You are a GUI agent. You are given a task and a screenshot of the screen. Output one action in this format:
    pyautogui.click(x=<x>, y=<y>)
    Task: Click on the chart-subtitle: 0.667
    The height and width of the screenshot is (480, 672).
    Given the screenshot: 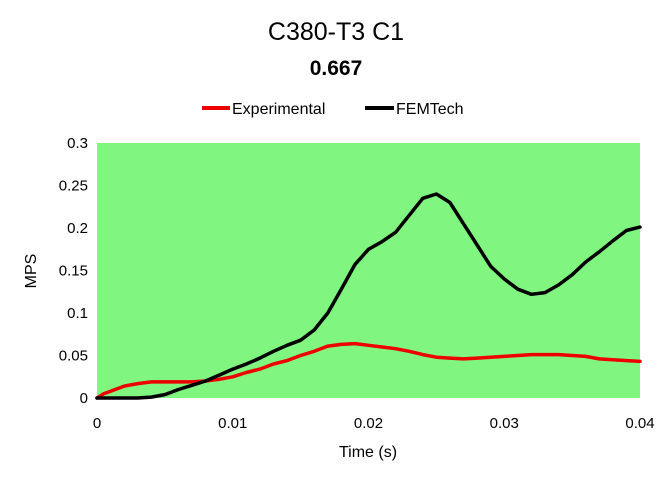 What is the action you would take?
    pyautogui.click(x=336, y=68)
    